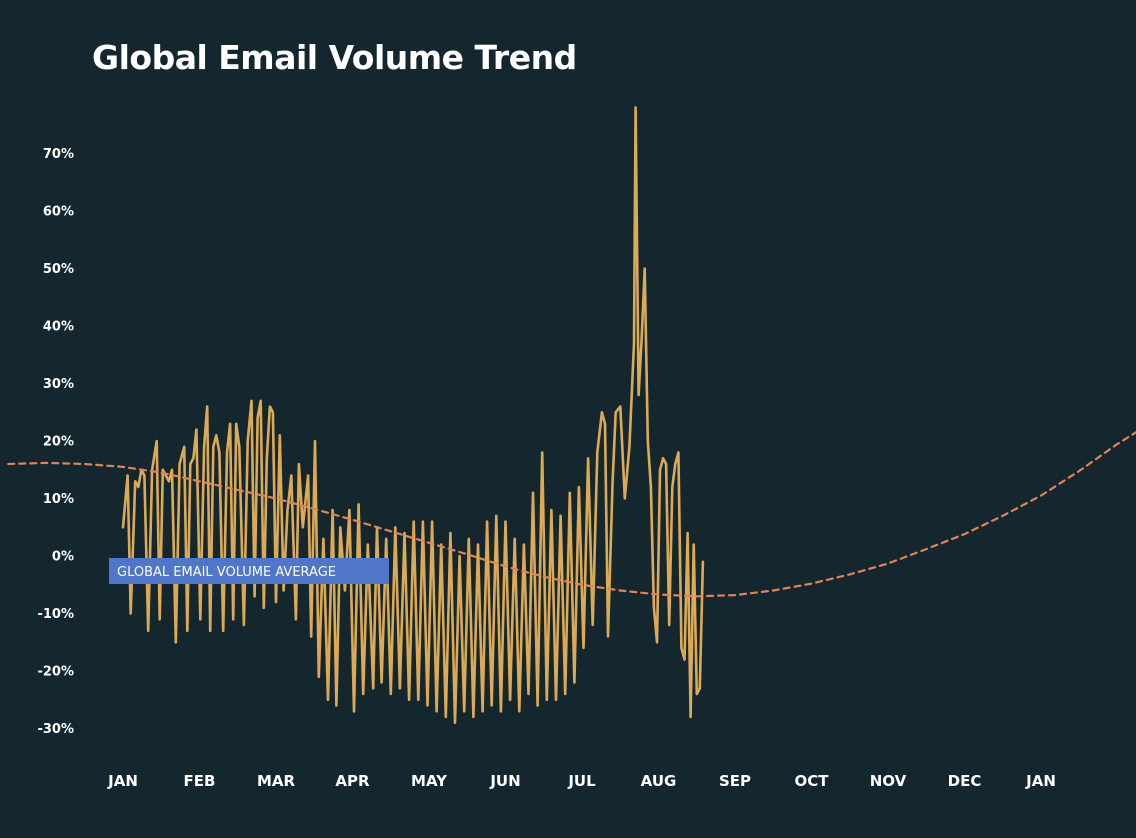 The width and height of the screenshot is (1136, 838). What do you see at coordinates (55, 672) in the screenshot?
I see `y-tick-label: -20%` at bounding box center [55, 672].